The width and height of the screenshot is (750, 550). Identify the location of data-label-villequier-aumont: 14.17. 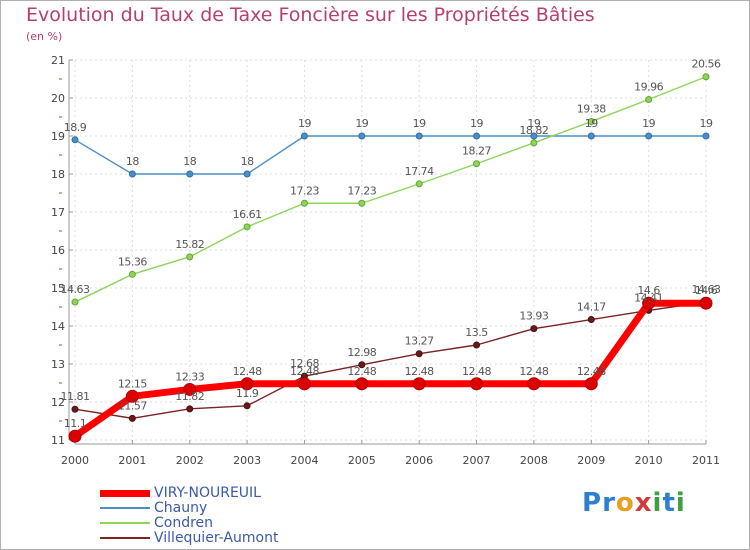
(591, 307).